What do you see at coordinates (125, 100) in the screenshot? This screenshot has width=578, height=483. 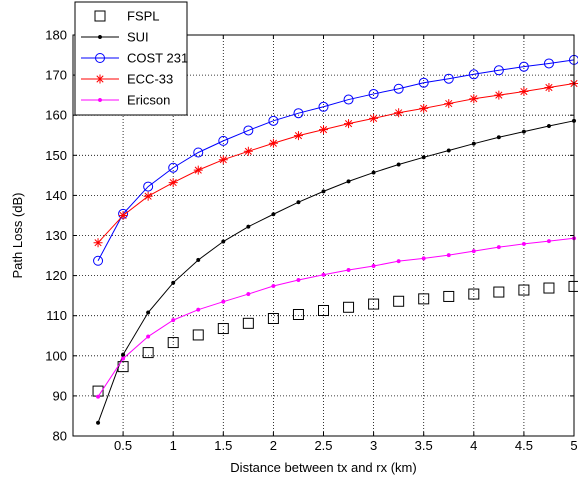 I see `legend-item-ericson: Ericson` at bounding box center [125, 100].